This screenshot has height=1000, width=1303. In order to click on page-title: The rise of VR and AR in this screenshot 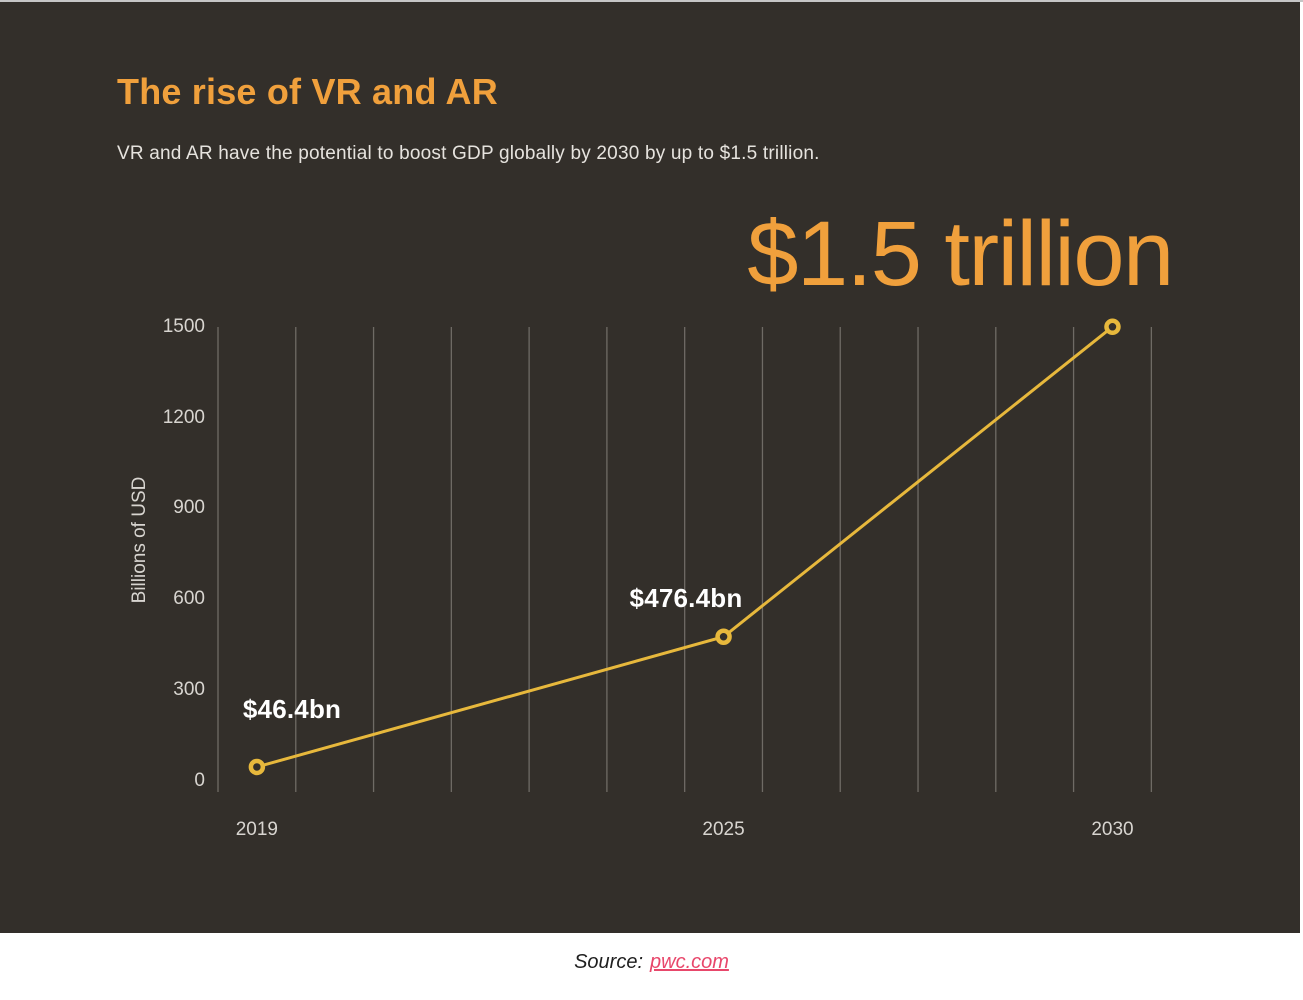, I will do `click(307, 91)`.